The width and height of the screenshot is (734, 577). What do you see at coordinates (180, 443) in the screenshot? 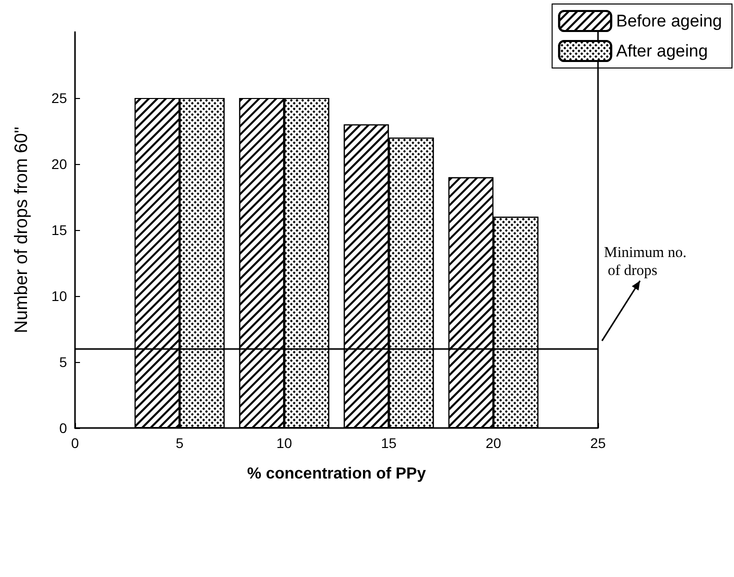
I see `x-tick-label: 5` at bounding box center [180, 443].